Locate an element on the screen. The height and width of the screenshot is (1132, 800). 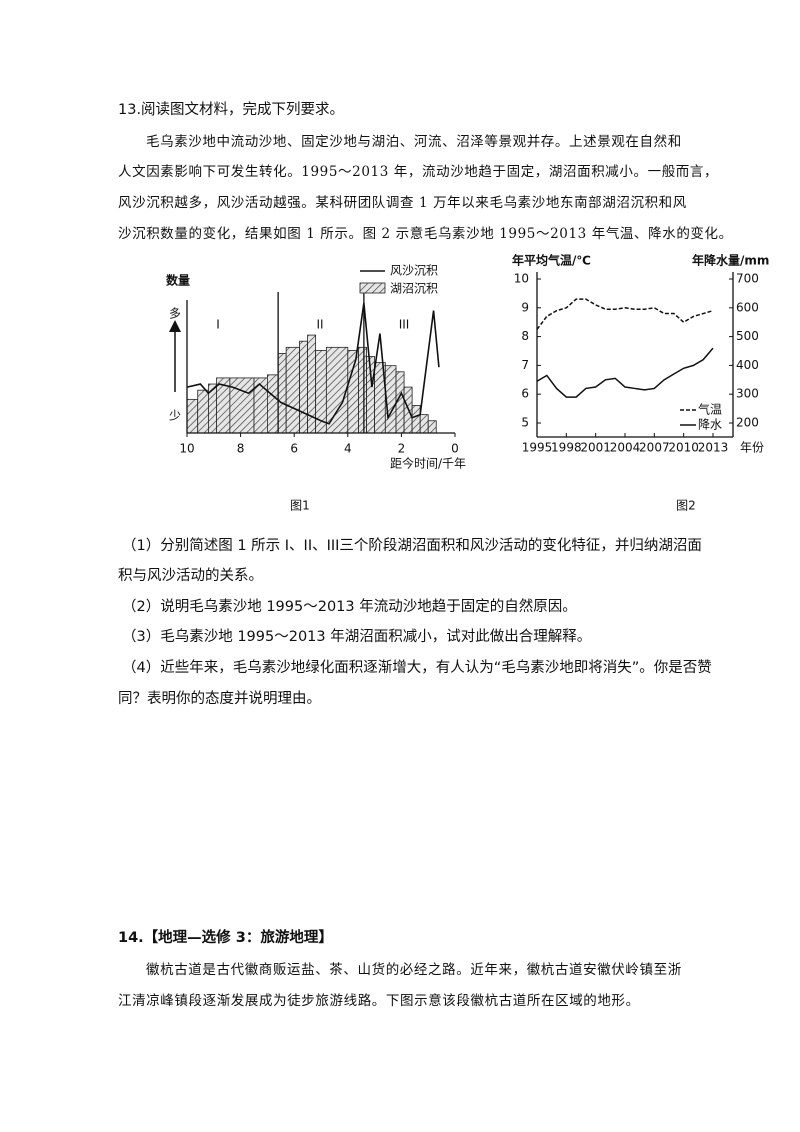
y2-tick-label: 500 is located at coordinates (747, 336).